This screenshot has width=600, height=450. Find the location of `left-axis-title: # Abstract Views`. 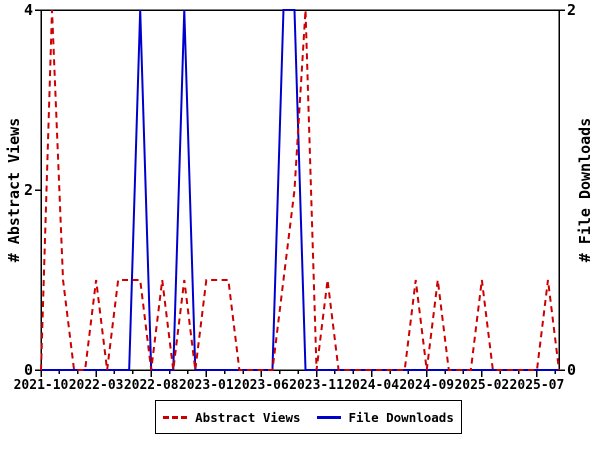

left-axis-title: # Abstract Views is located at coordinates (14, 190).